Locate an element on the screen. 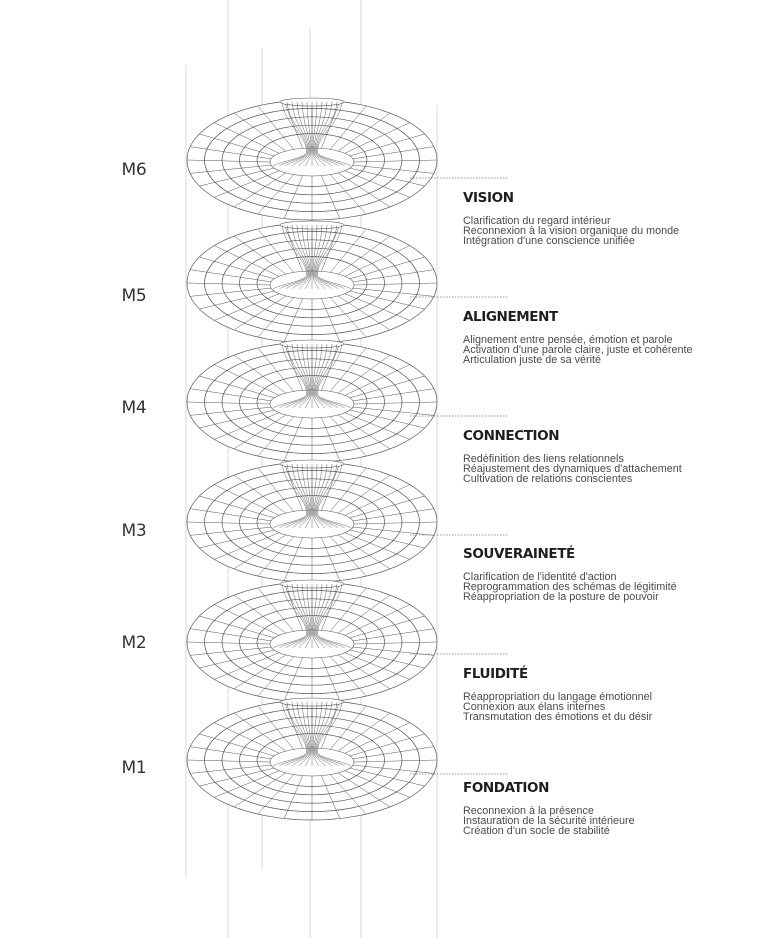 The image size is (768, 938). level-code-m1: M1 is located at coordinates (134, 768).